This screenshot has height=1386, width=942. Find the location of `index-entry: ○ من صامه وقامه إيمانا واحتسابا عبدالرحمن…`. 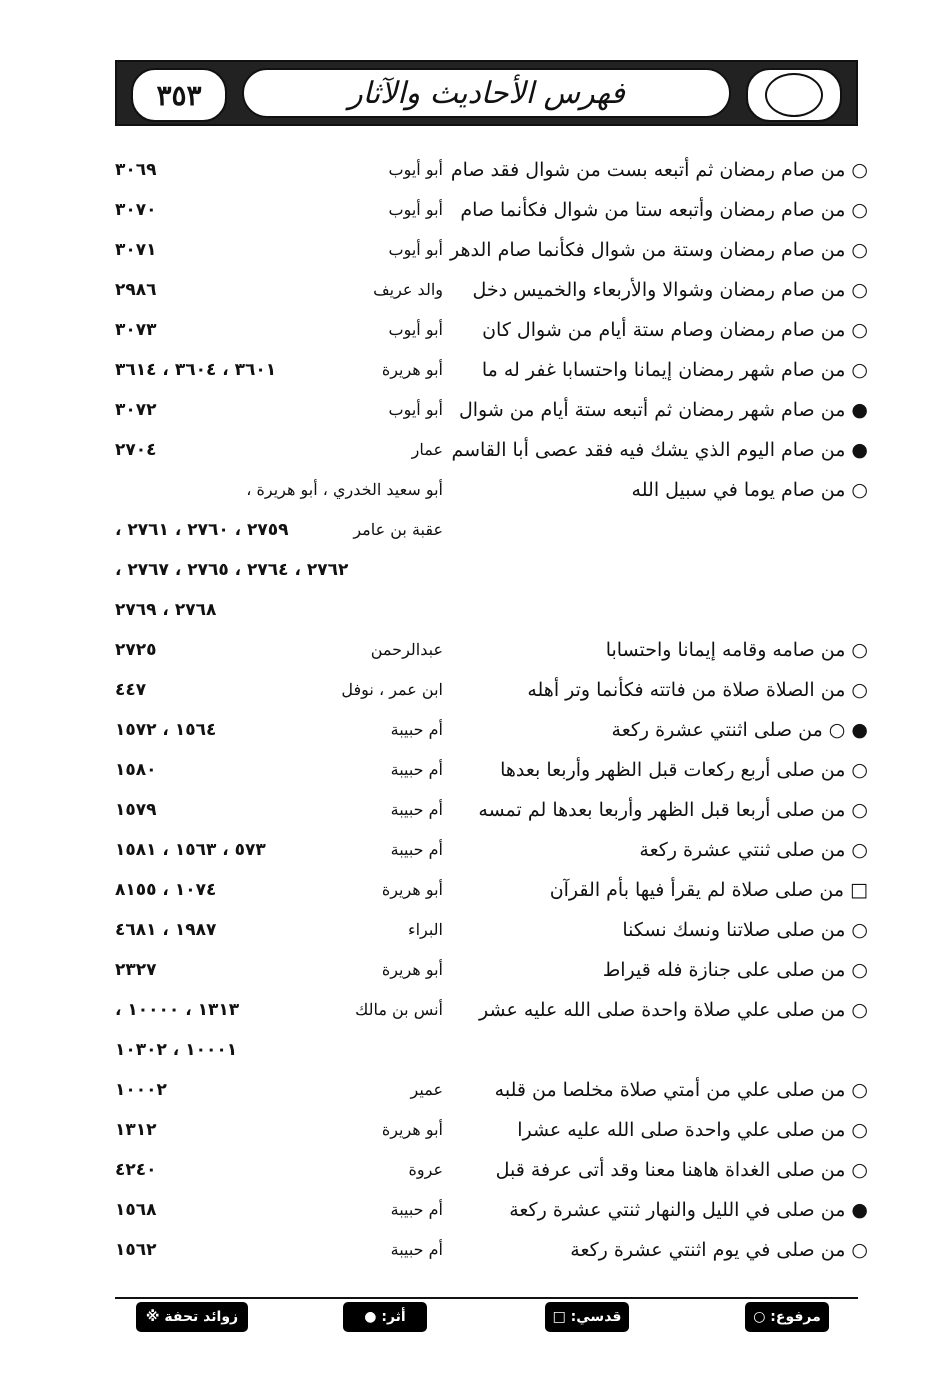

index-entry: ○ من صامه وقامه إيمانا واحتسابا عبدالرحمن… is located at coordinates (471, 650).